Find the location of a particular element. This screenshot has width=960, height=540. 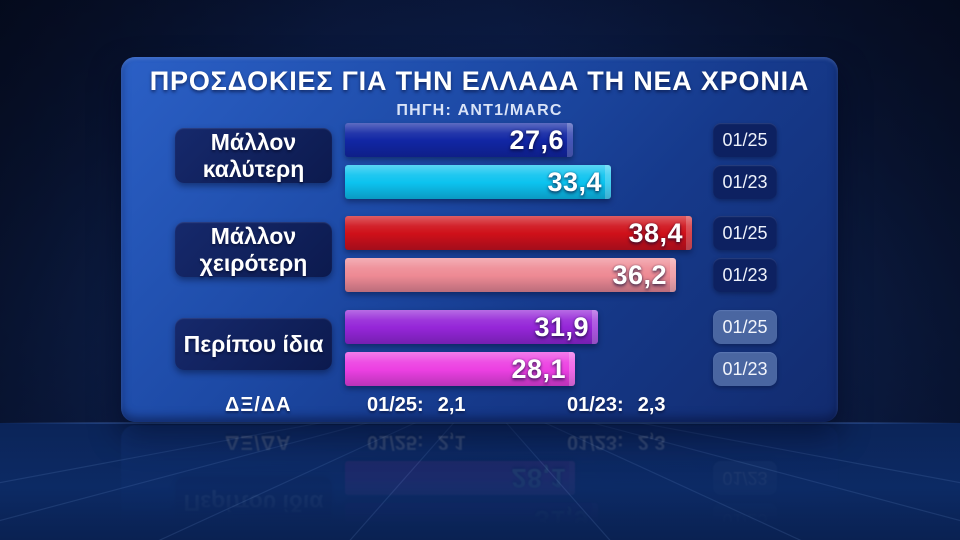

category-label-line: Περίπου ίδια is located at coordinates (253, 343).